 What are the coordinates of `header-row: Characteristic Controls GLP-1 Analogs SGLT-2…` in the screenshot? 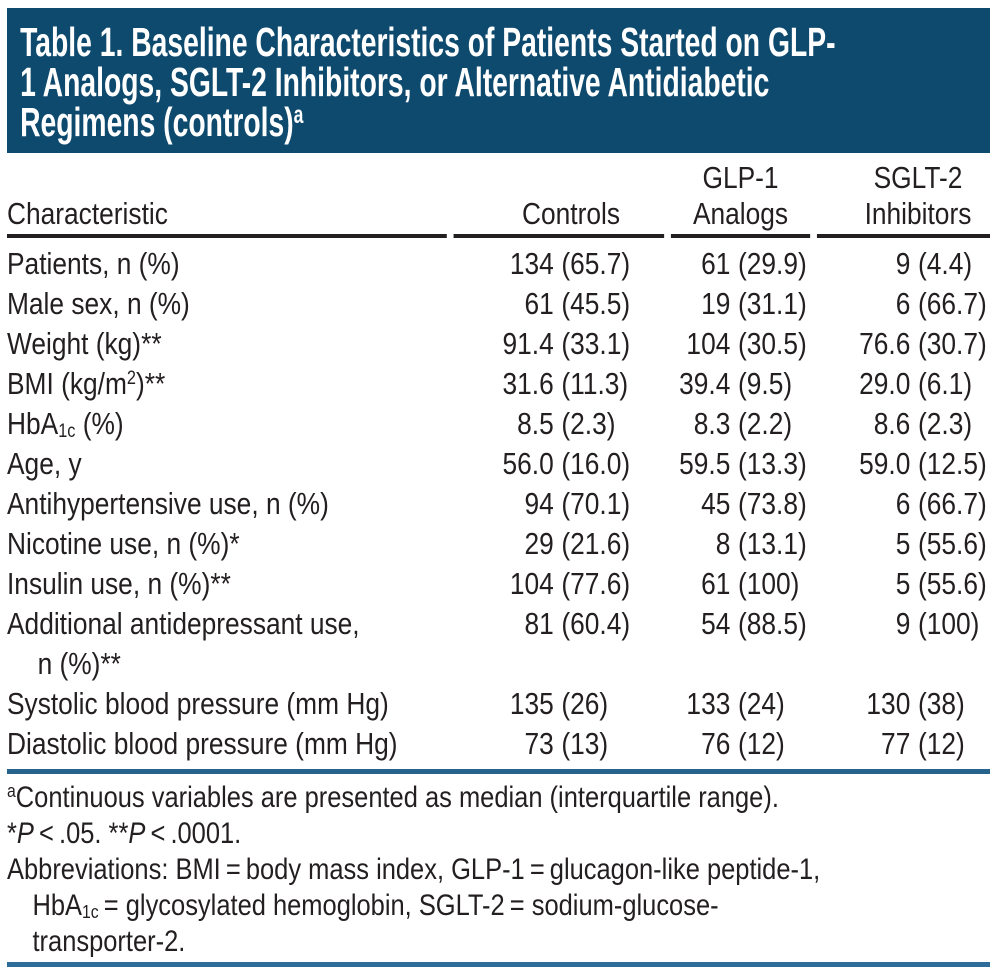 It's located at (498, 197).